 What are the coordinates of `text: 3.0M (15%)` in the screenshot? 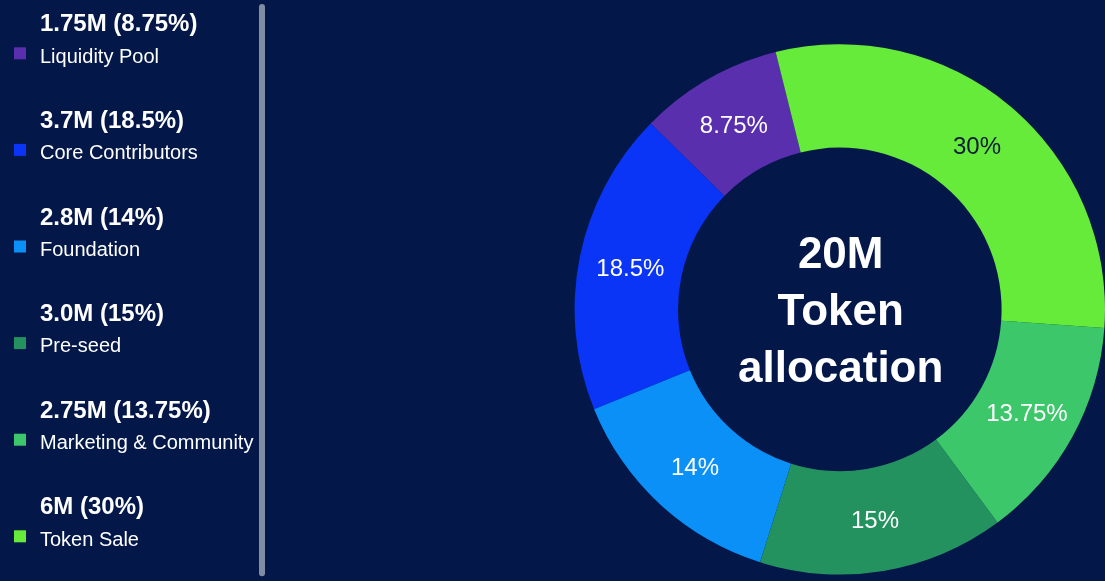 It's located at (102, 313).